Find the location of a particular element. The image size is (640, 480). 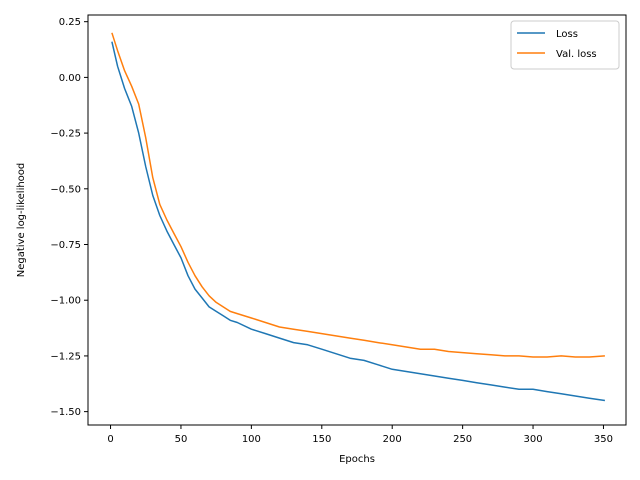

x-axis-title: Epochs is located at coordinates (357, 459).